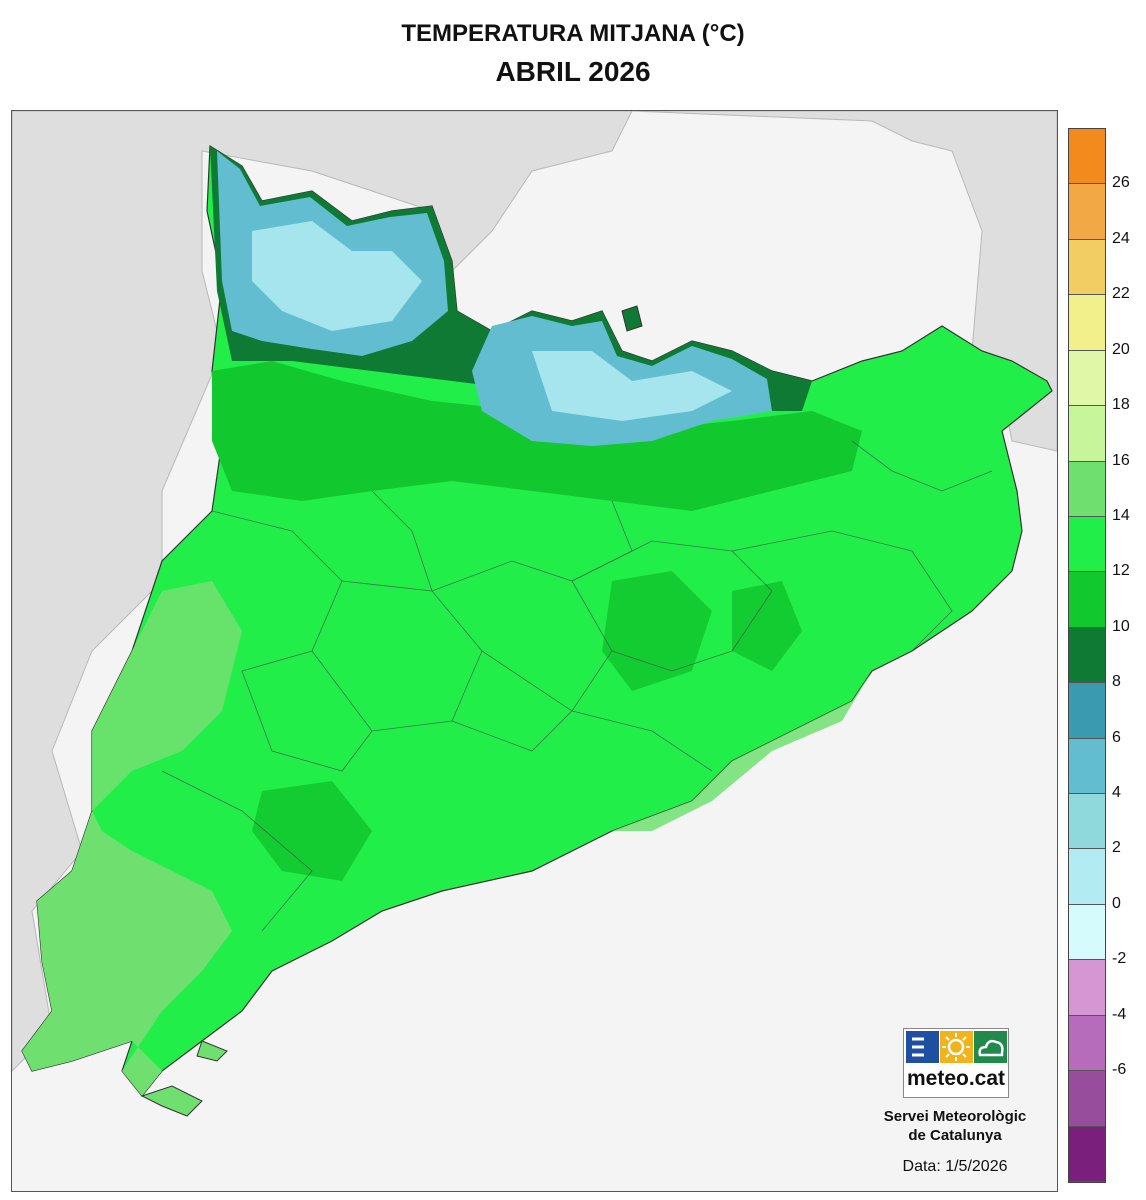 The height and width of the screenshot is (1200, 1146). What do you see at coordinates (127, 953) in the screenshot?
I see `warm-zone-southwest` at bounding box center [127, 953].